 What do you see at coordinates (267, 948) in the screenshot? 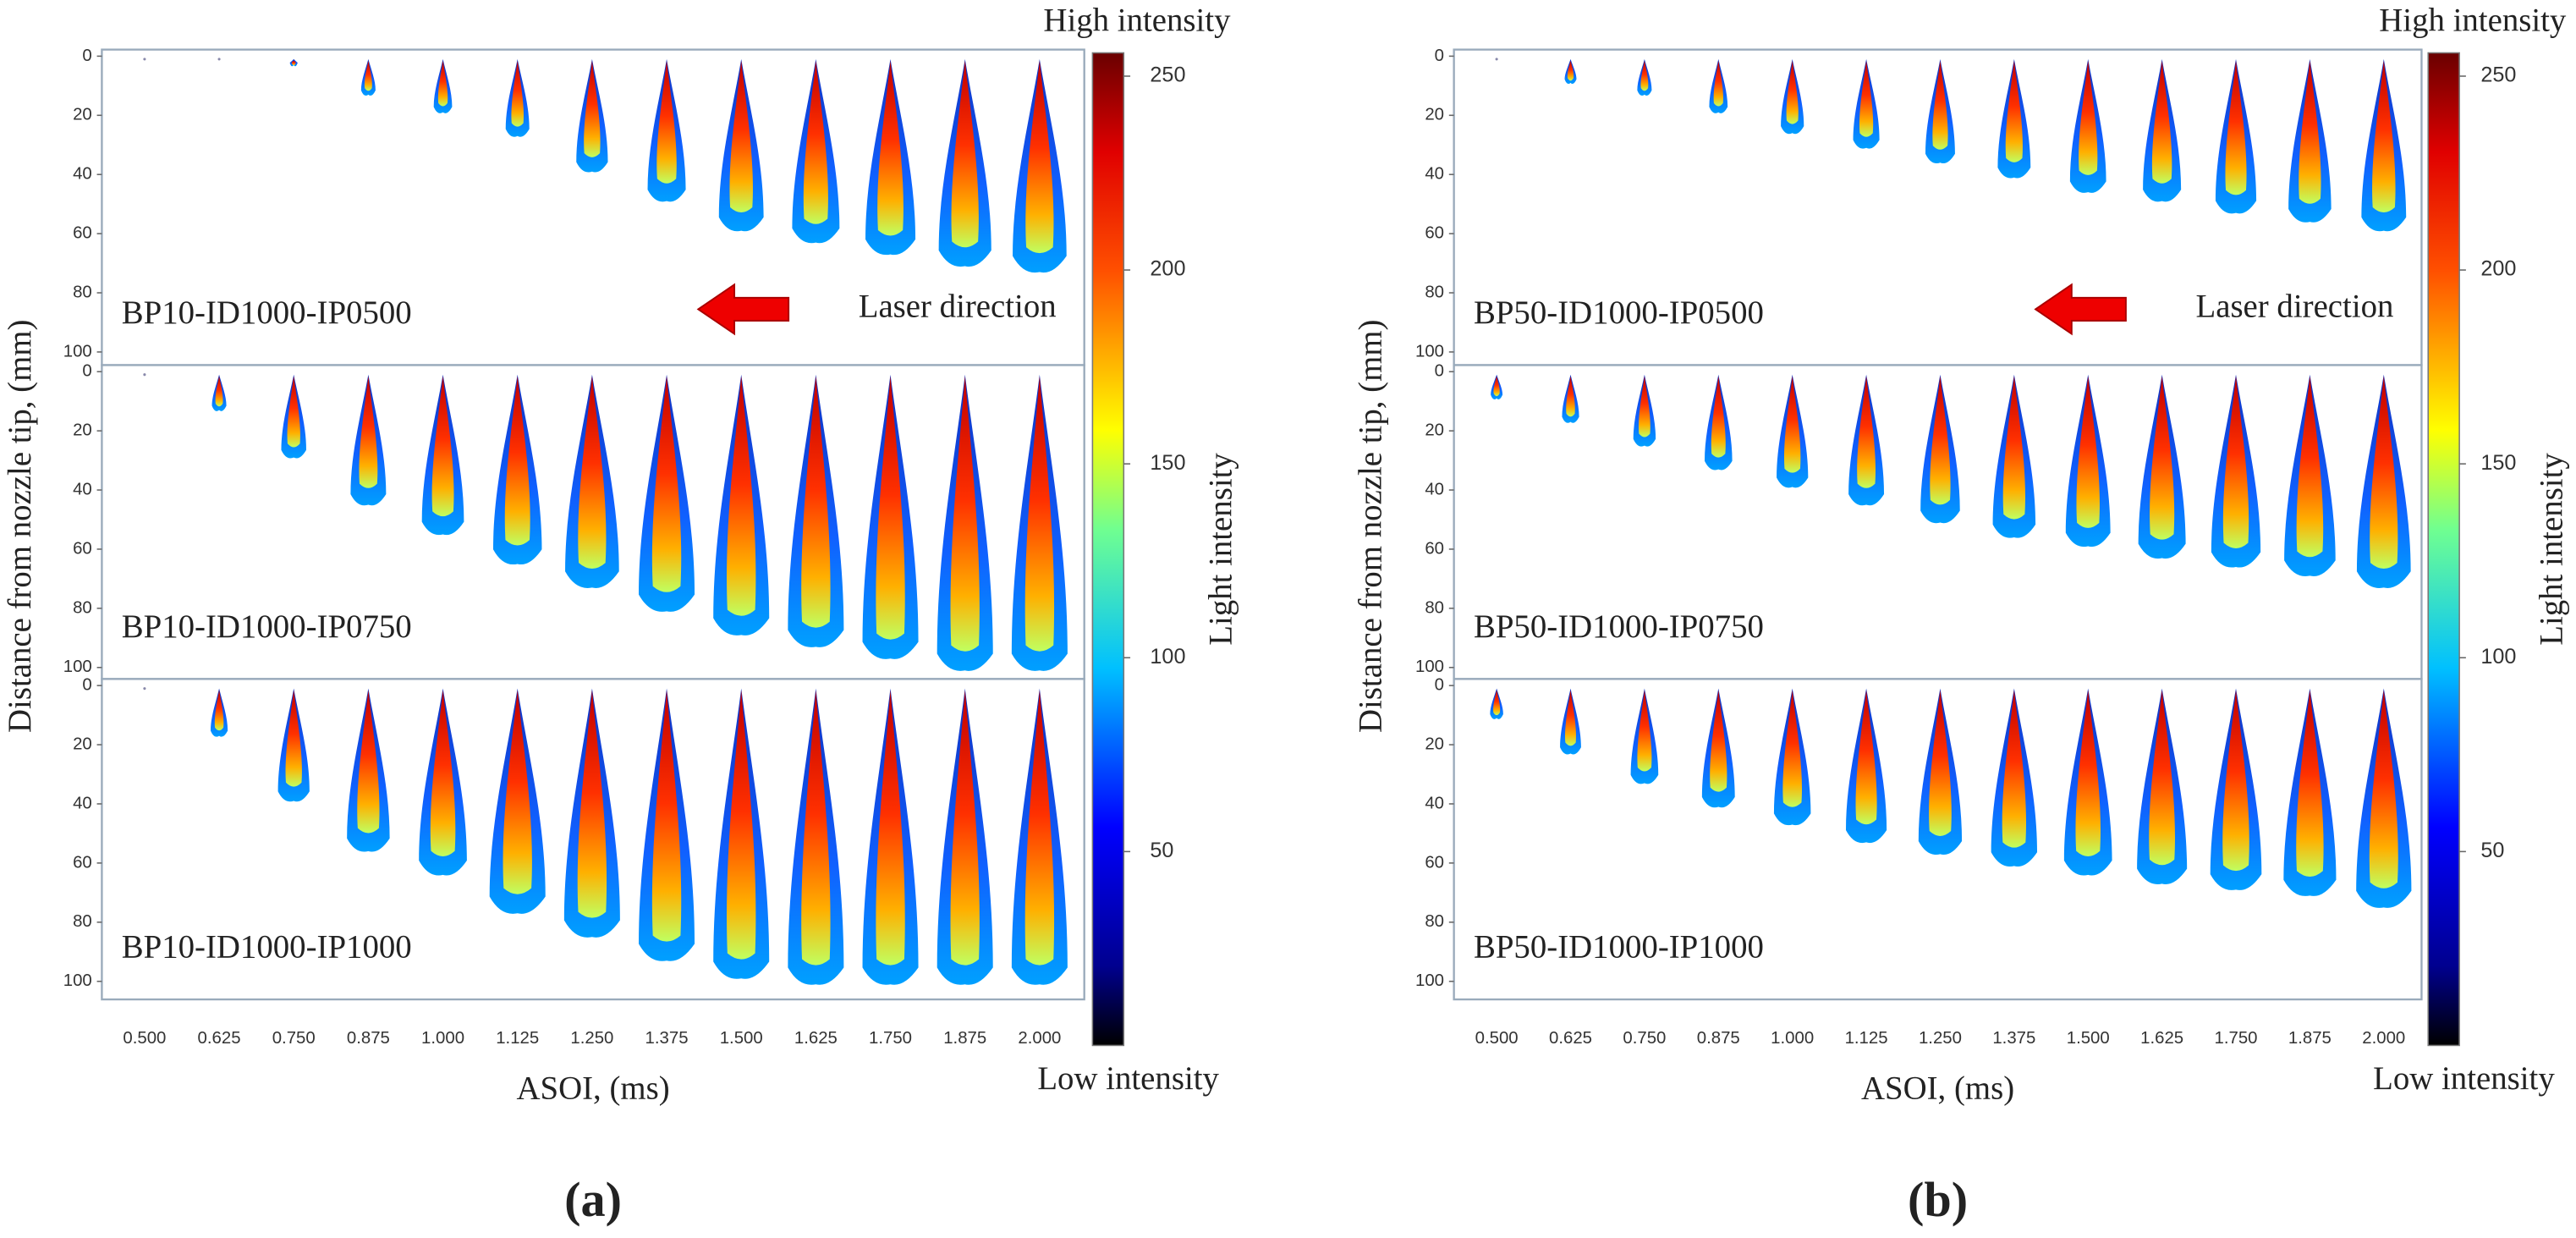
I see `subpanel-label: BP10-ID1000-IP1000` at bounding box center [267, 948].